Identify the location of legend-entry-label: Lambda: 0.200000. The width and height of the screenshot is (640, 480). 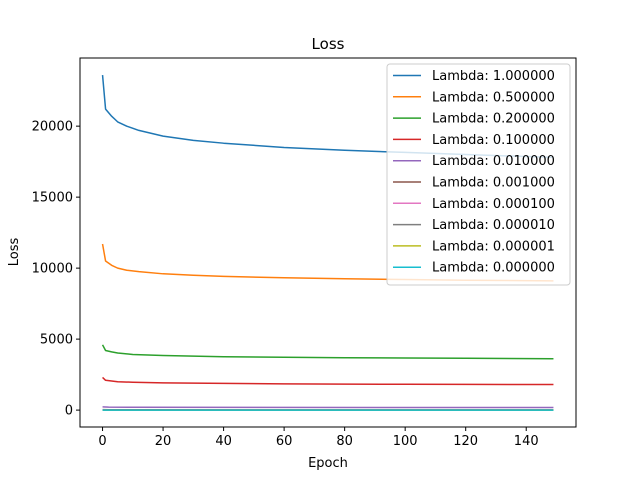
(493, 119).